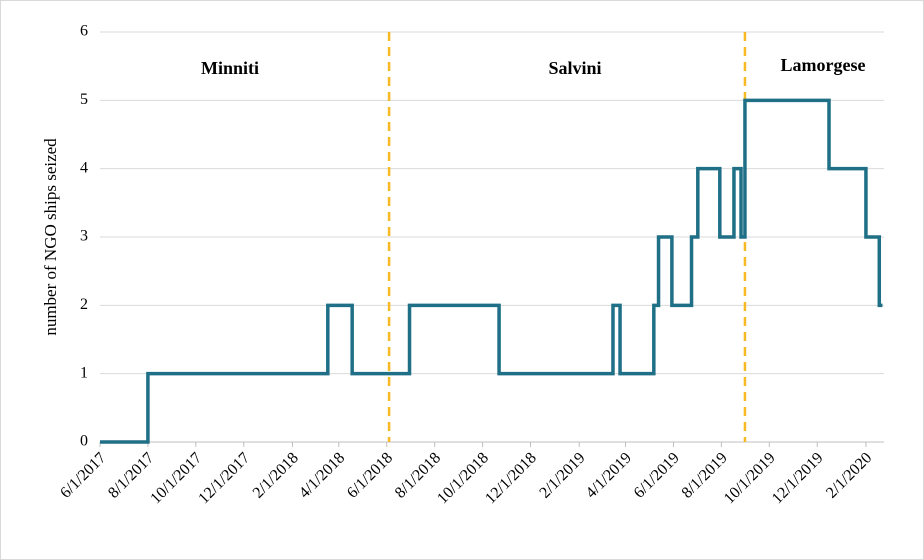  I want to click on period-label: Lamorgese, so click(823, 65).